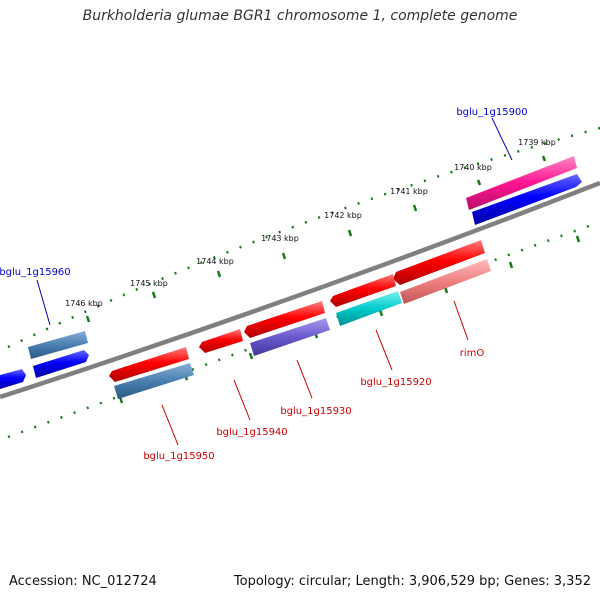  Describe the element at coordinates (178, 456) in the screenshot. I see `gene-label: bglu_1g15950` at that location.